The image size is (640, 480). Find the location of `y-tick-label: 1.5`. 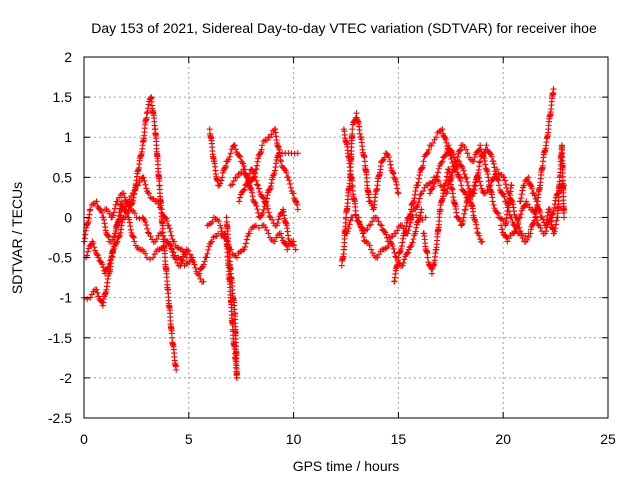

y-tick-label: 1.5 is located at coordinates (63, 97).